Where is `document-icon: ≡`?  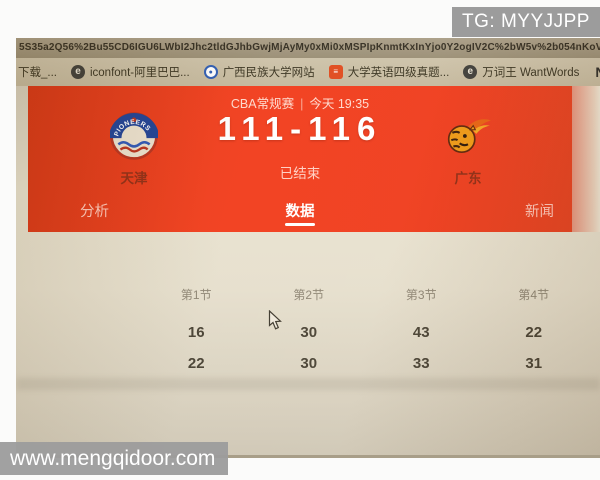
document-icon: ≡ is located at coordinates (335, 72).